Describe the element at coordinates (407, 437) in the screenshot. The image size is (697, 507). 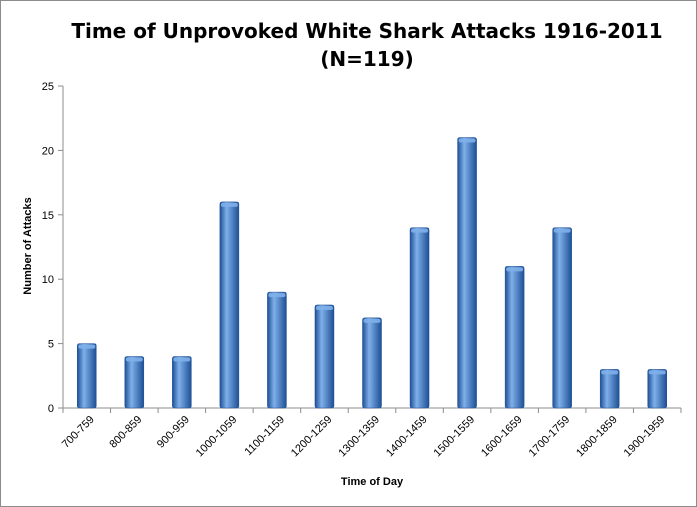
I see `x-tick-label: 1400-1459` at that location.